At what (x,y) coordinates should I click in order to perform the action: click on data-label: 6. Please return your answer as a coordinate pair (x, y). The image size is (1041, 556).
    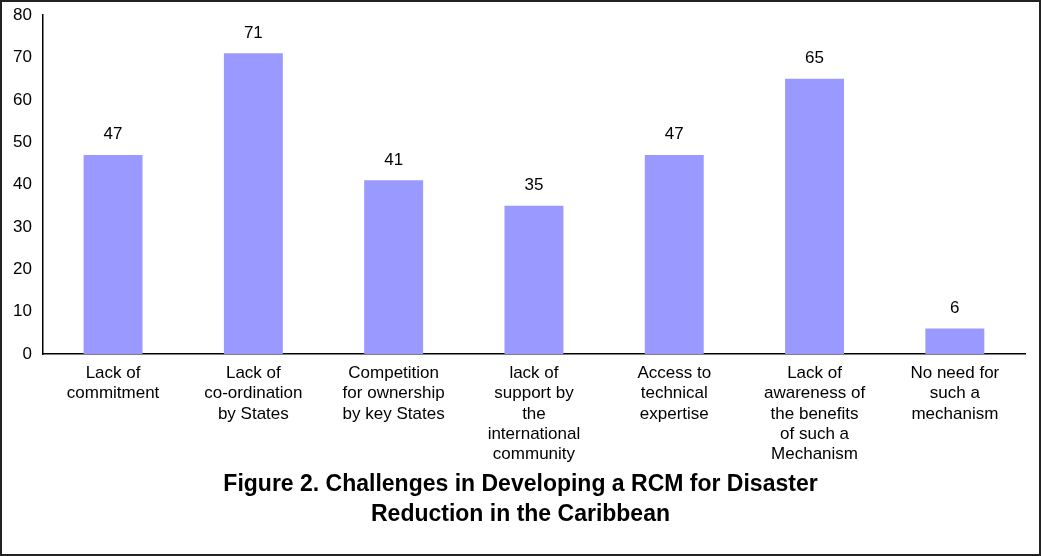
    Looking at the image, I should click on (955, 307).